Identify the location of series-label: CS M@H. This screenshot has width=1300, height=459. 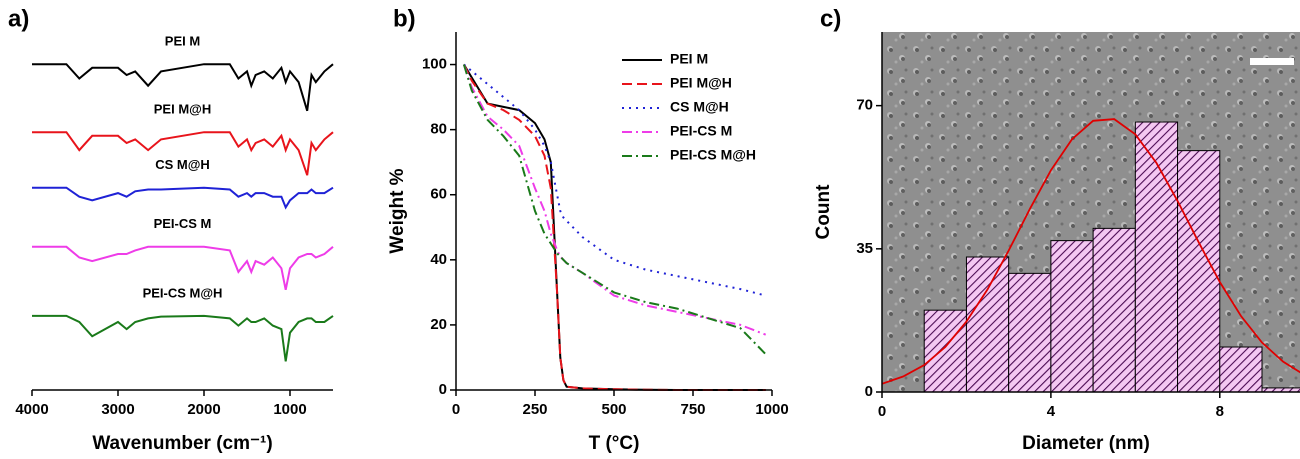
(182, 164).